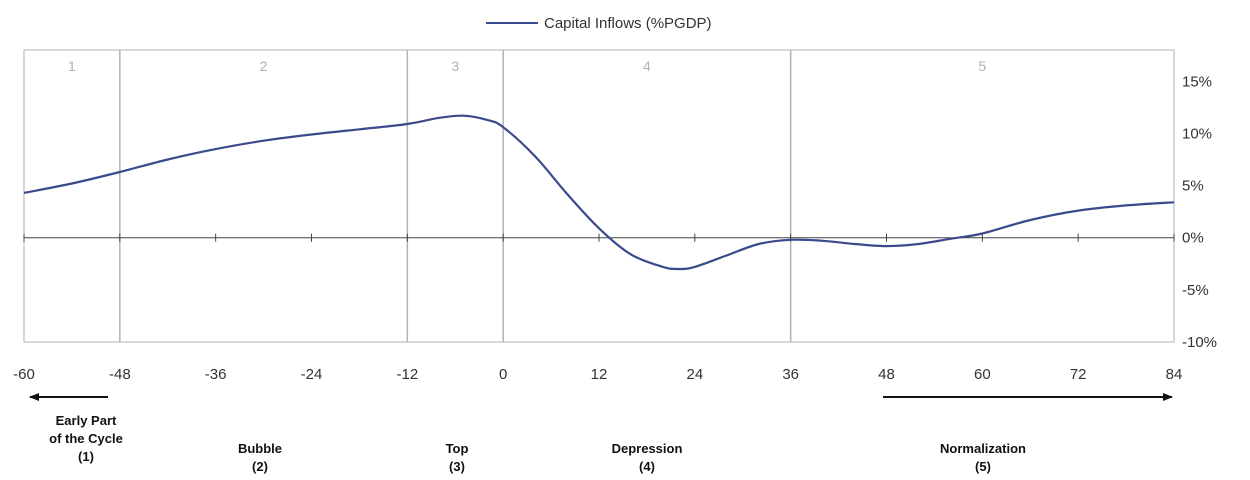 This screenshot has width=1250, height=480. Describe the element at coordinates (1197, 133) in the screenshot. I see `y-tick-label: 10%` at that location.